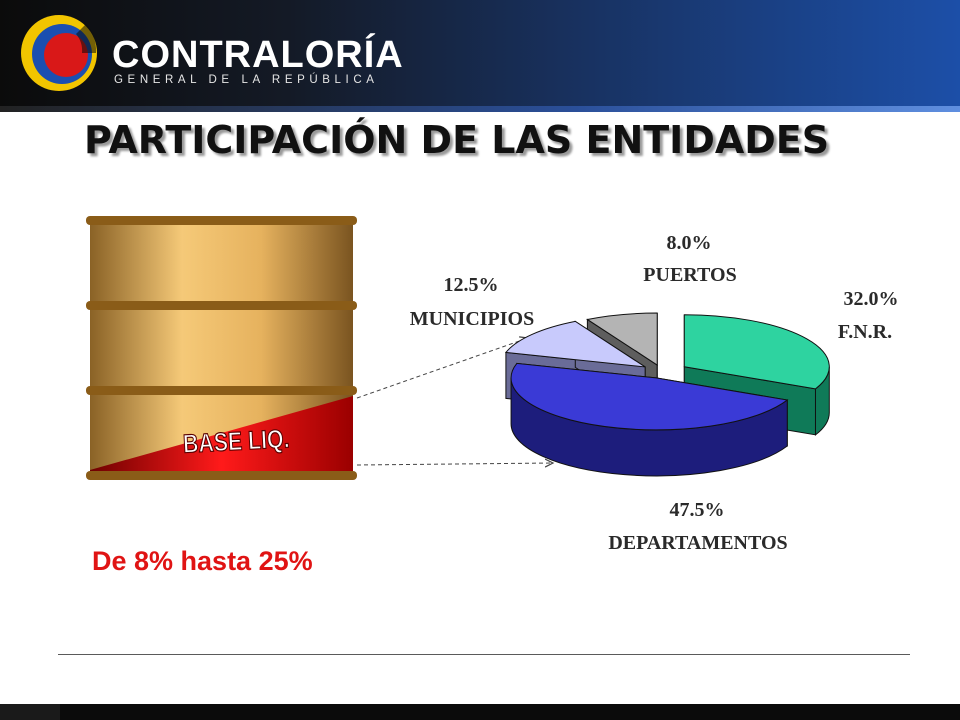 This screenshot has width=960, height=720. What do you see at coordinates (236, 441) in the screenshot?
I see `barrel-label: BASE LIQ.` at bounding box center [236, 441].